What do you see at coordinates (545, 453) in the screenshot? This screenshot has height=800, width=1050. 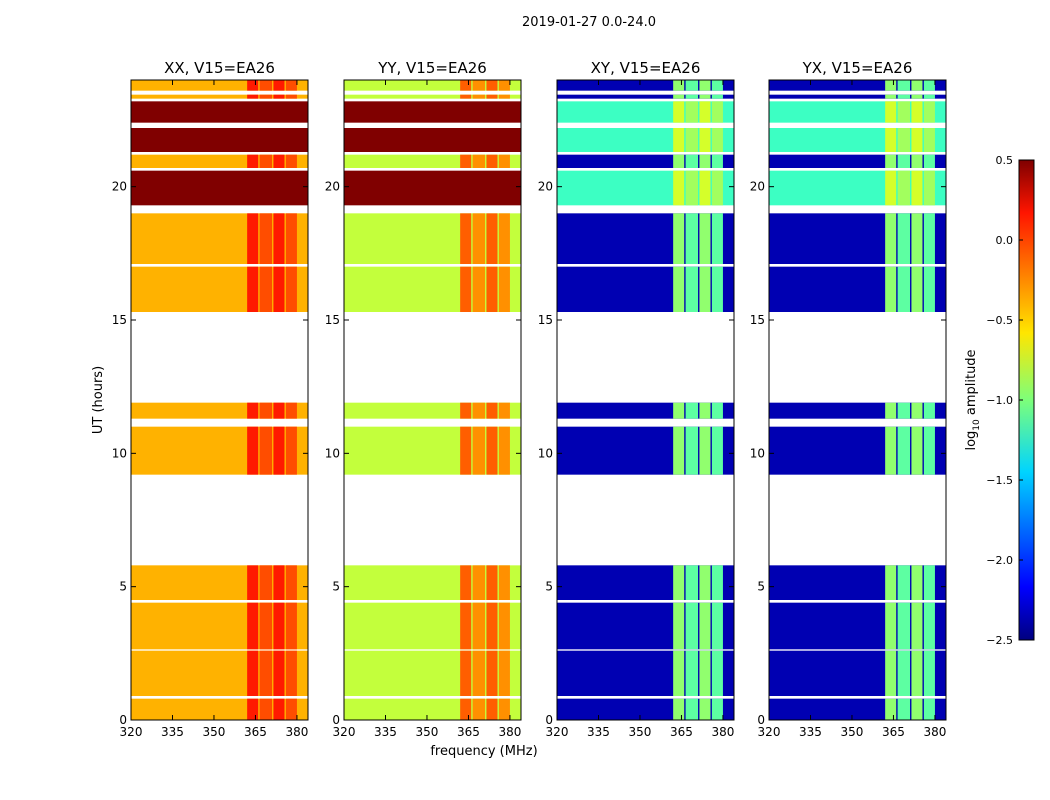 I see `y-tick-label: 10` at bounding box center [545, 453].